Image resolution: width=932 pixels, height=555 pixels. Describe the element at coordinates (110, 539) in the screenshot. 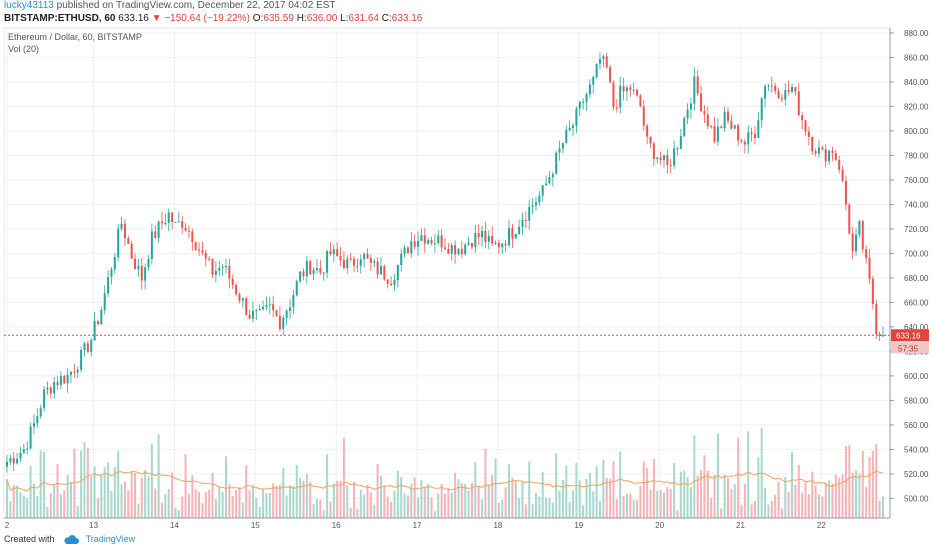

I see `tradingview-link: TradingView` at that location.